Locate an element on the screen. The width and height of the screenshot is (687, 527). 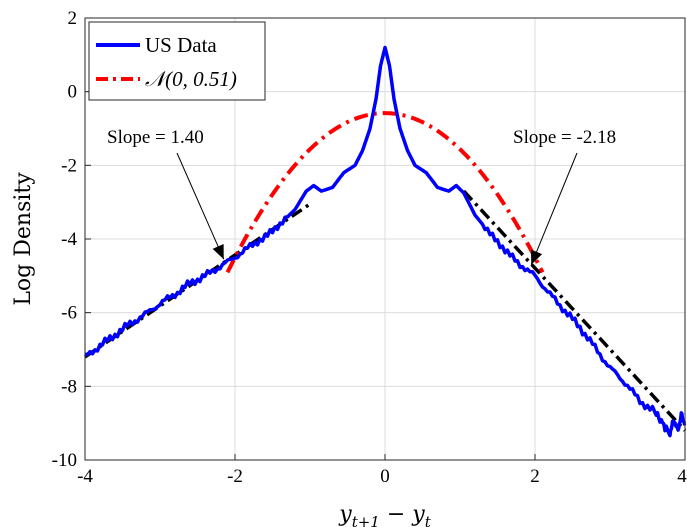
x-tick-label: -2 is located at coordinates (235, 476).